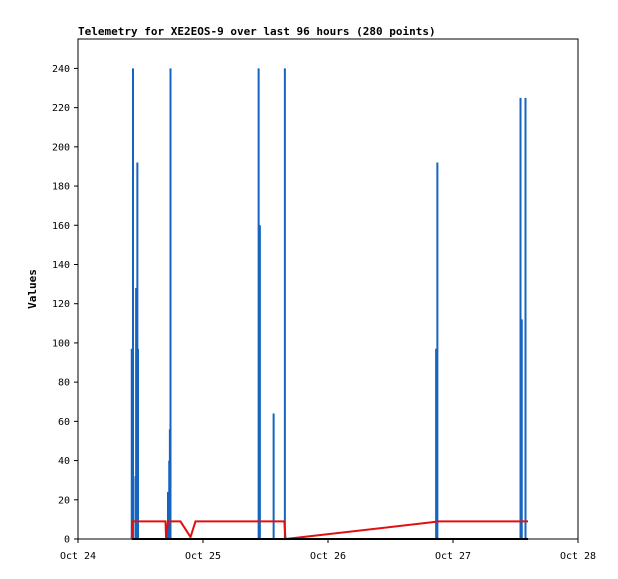 This screenshot has height=579, width=618. Describe the element at coordinates (61, 226) in the screenshot. I see `y-tick-label: 160` at that location.